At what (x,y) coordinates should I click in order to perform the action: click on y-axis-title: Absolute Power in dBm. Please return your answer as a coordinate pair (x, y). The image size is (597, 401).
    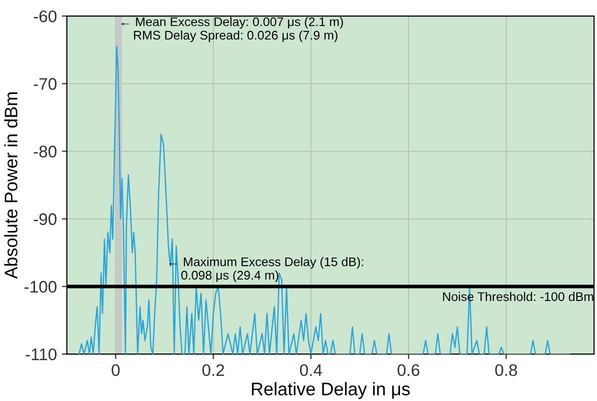
    Looking at the image, I should click on (11, 185).